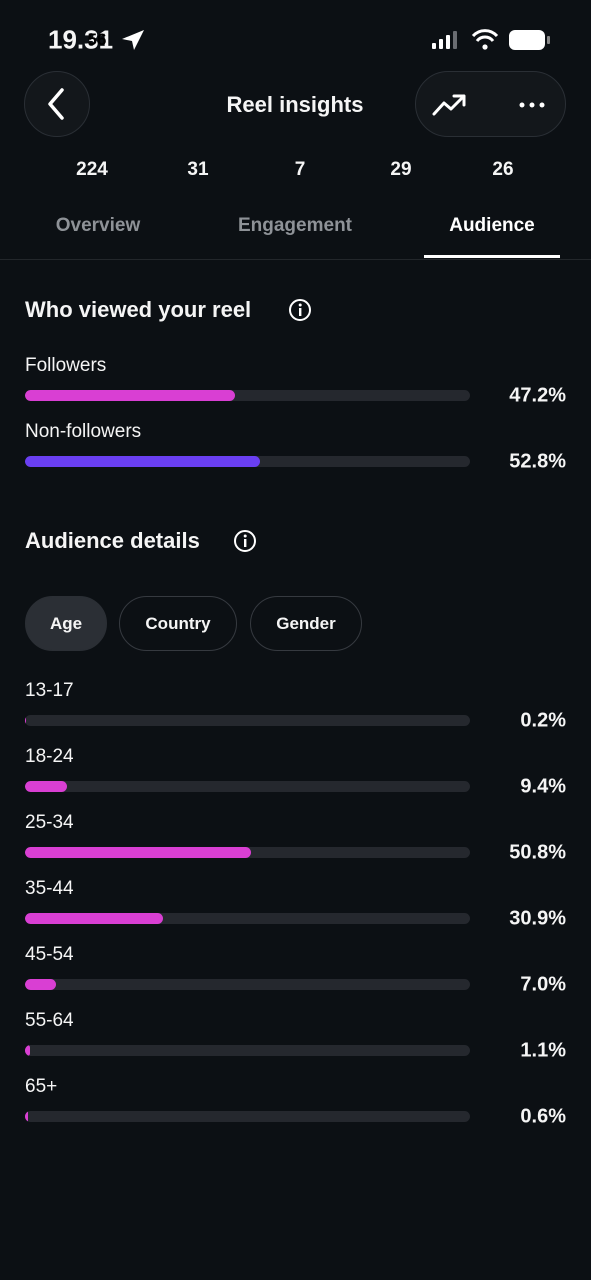 This screenshot has width=591, height=1280. What do you see at coordinates (49, 1020) in the screenshot?
I see `bar-label: 55-64` at bounding box center [49, 1020].